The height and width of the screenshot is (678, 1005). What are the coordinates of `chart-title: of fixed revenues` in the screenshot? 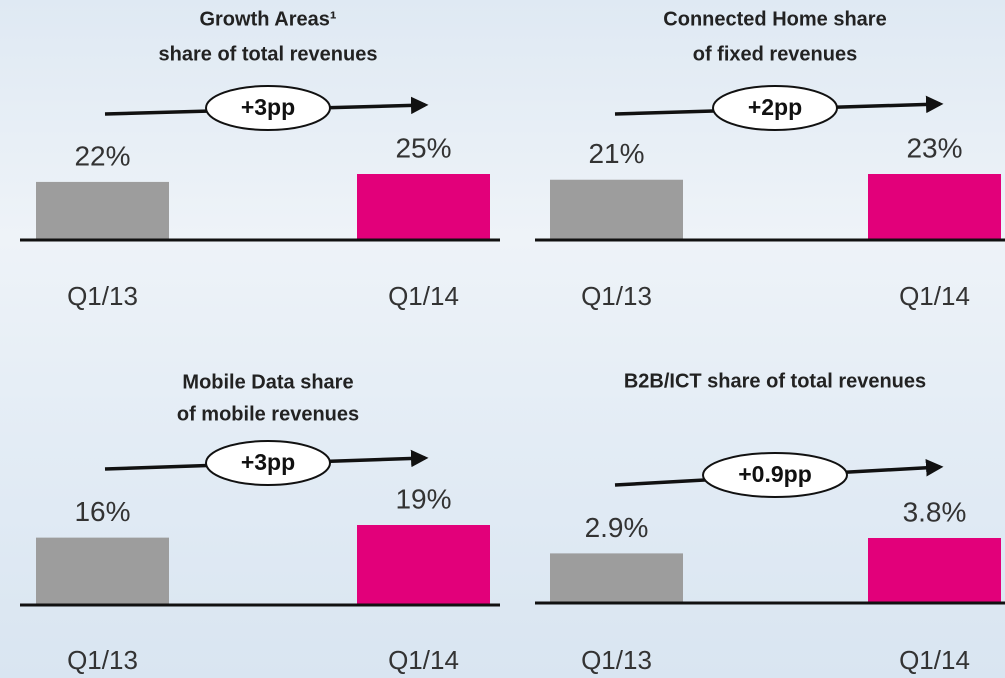 It's located at (775, 54).